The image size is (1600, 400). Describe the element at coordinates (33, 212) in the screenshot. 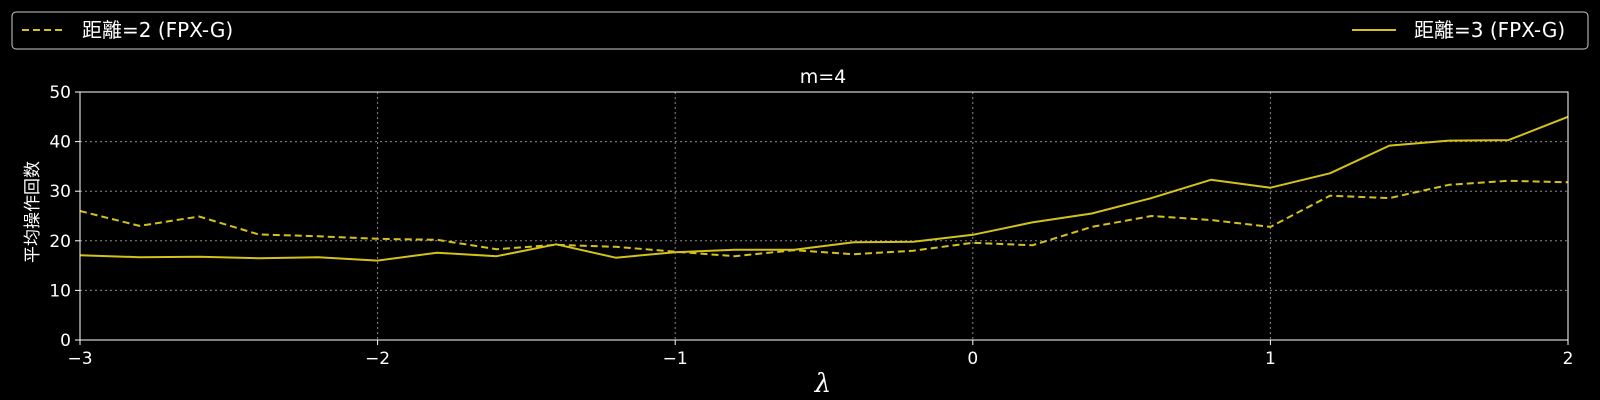

I see `y-axis-label: 平均操作回数` at that location.